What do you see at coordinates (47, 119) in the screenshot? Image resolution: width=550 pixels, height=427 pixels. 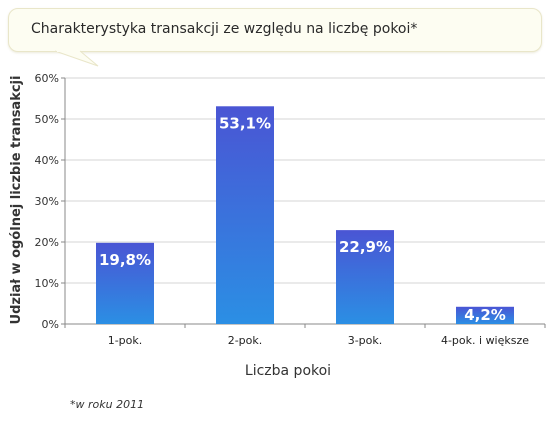 I see `y-tick-label: 50%` at bounding box center [47, 119].